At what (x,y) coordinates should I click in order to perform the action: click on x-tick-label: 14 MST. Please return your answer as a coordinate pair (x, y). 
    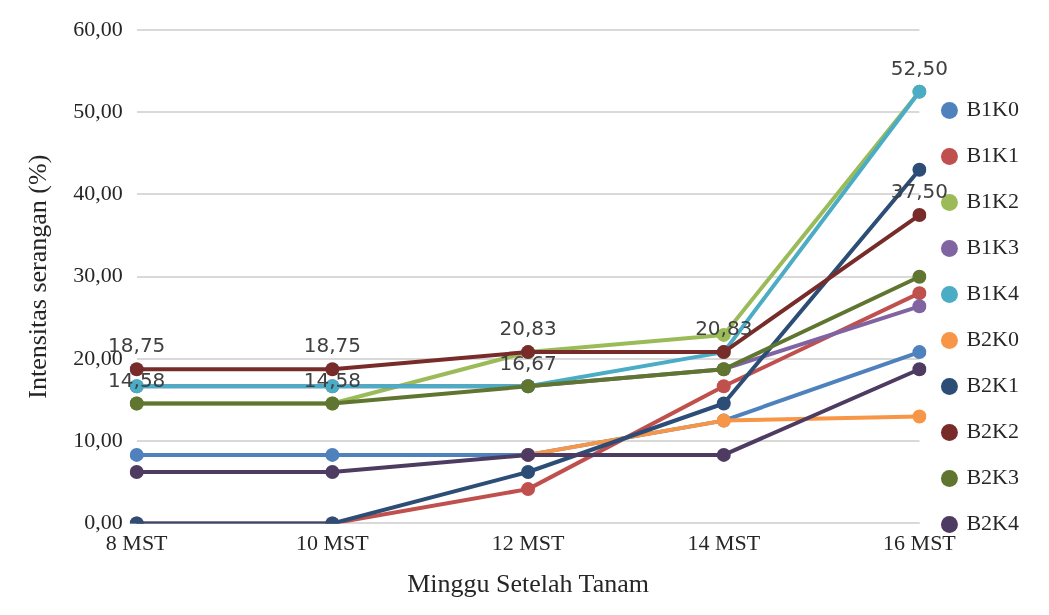
    Looking at the image, I should click on (724, 543).